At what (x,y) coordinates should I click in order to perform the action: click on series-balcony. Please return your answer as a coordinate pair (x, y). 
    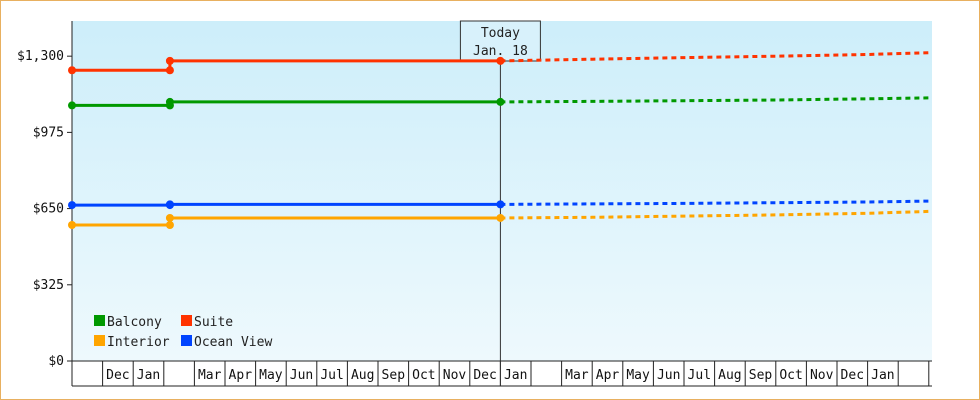
    Looking at the image, I should click on (498, 103).